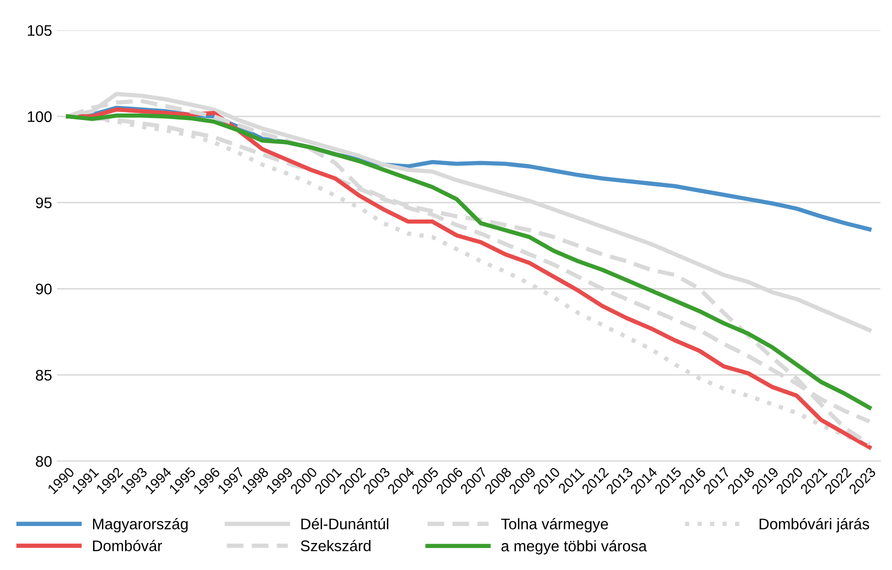 The height and width of the screenshot is (570, 892). I want to click on y-tick-label: 105, so click(40, 30).